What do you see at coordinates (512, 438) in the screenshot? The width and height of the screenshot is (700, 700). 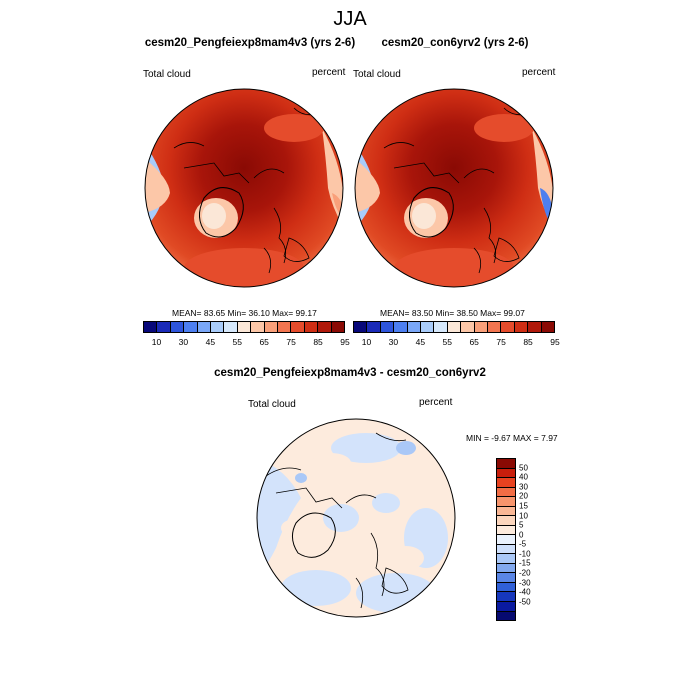 I see `panel3-statistics: MIN = -9.67 MAX = 7.97` at bounding box center [512, 438].